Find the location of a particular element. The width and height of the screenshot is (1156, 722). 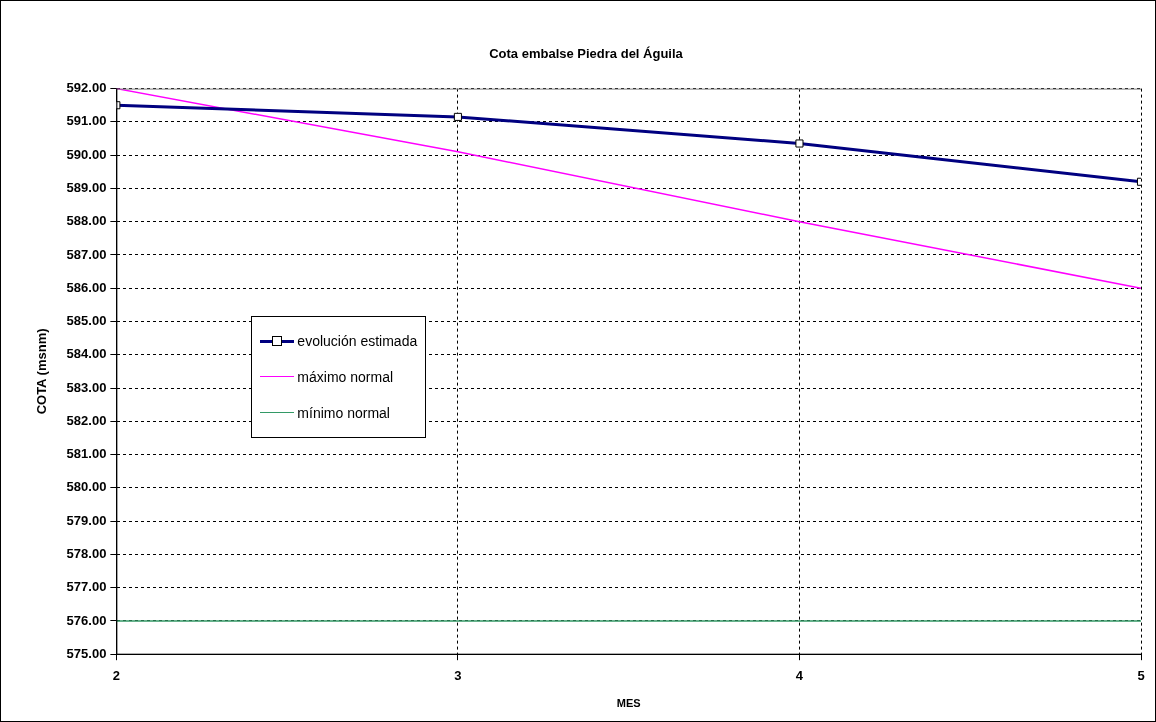

legend-label: evolución estimada is located at coordinates (357, 341).